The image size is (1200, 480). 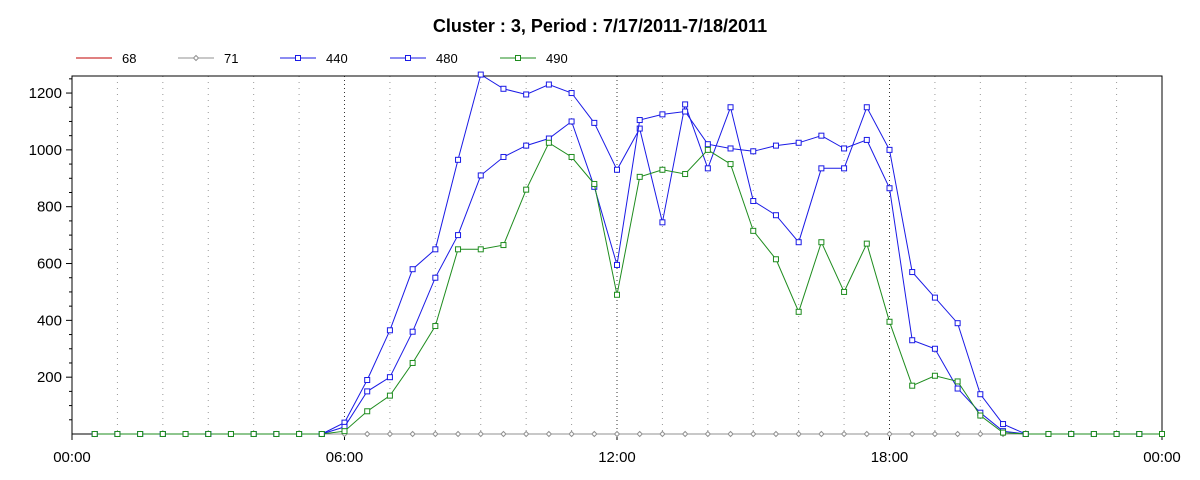 I want to click on y-tick-label: 800, so click(x=49, y=207).